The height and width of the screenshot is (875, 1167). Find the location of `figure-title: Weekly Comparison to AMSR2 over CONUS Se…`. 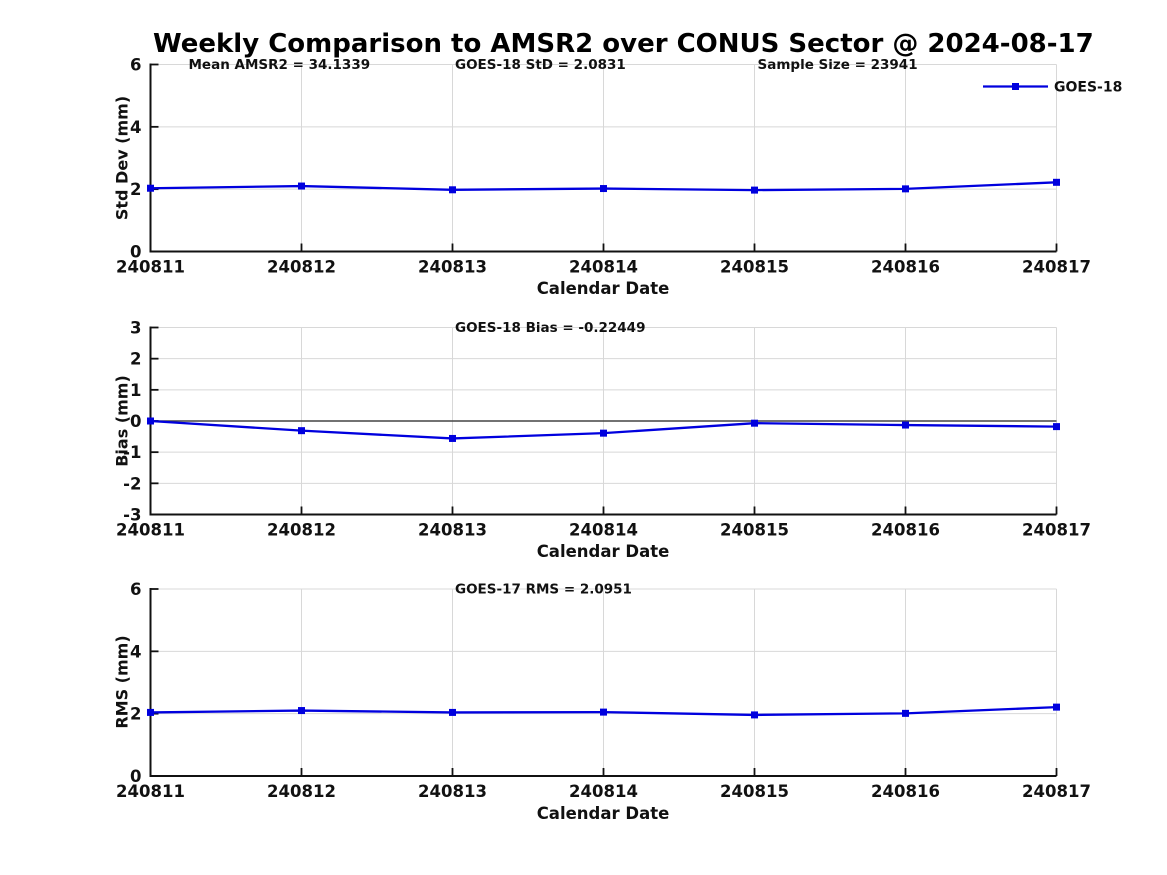

figure-title: Weekly Comparison to AMSR2 over CONUS Se… is located at coordinates (623, 44).